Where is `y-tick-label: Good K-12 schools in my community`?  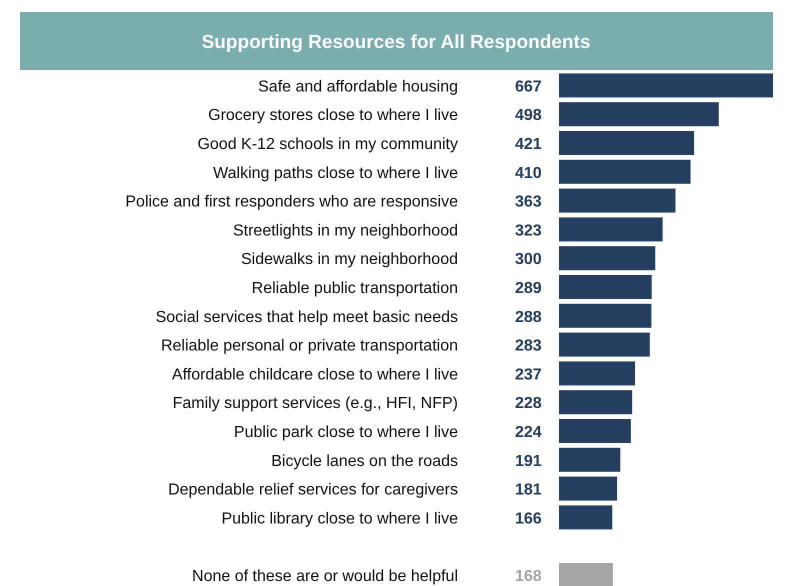
y-tick-label: Good K-12 schools in my community is located at coordinates (327, 144).